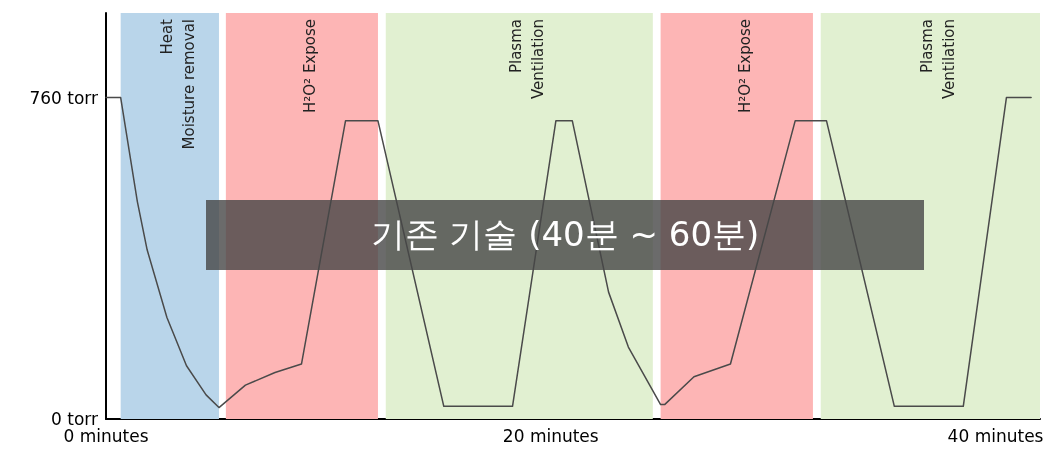 This screenshot has height=469, width=1058. What do you see at coordinates (550, 435) in the screenshot?
I see `x-tick-label: 20 minutes` at bounding box center [550, 435].